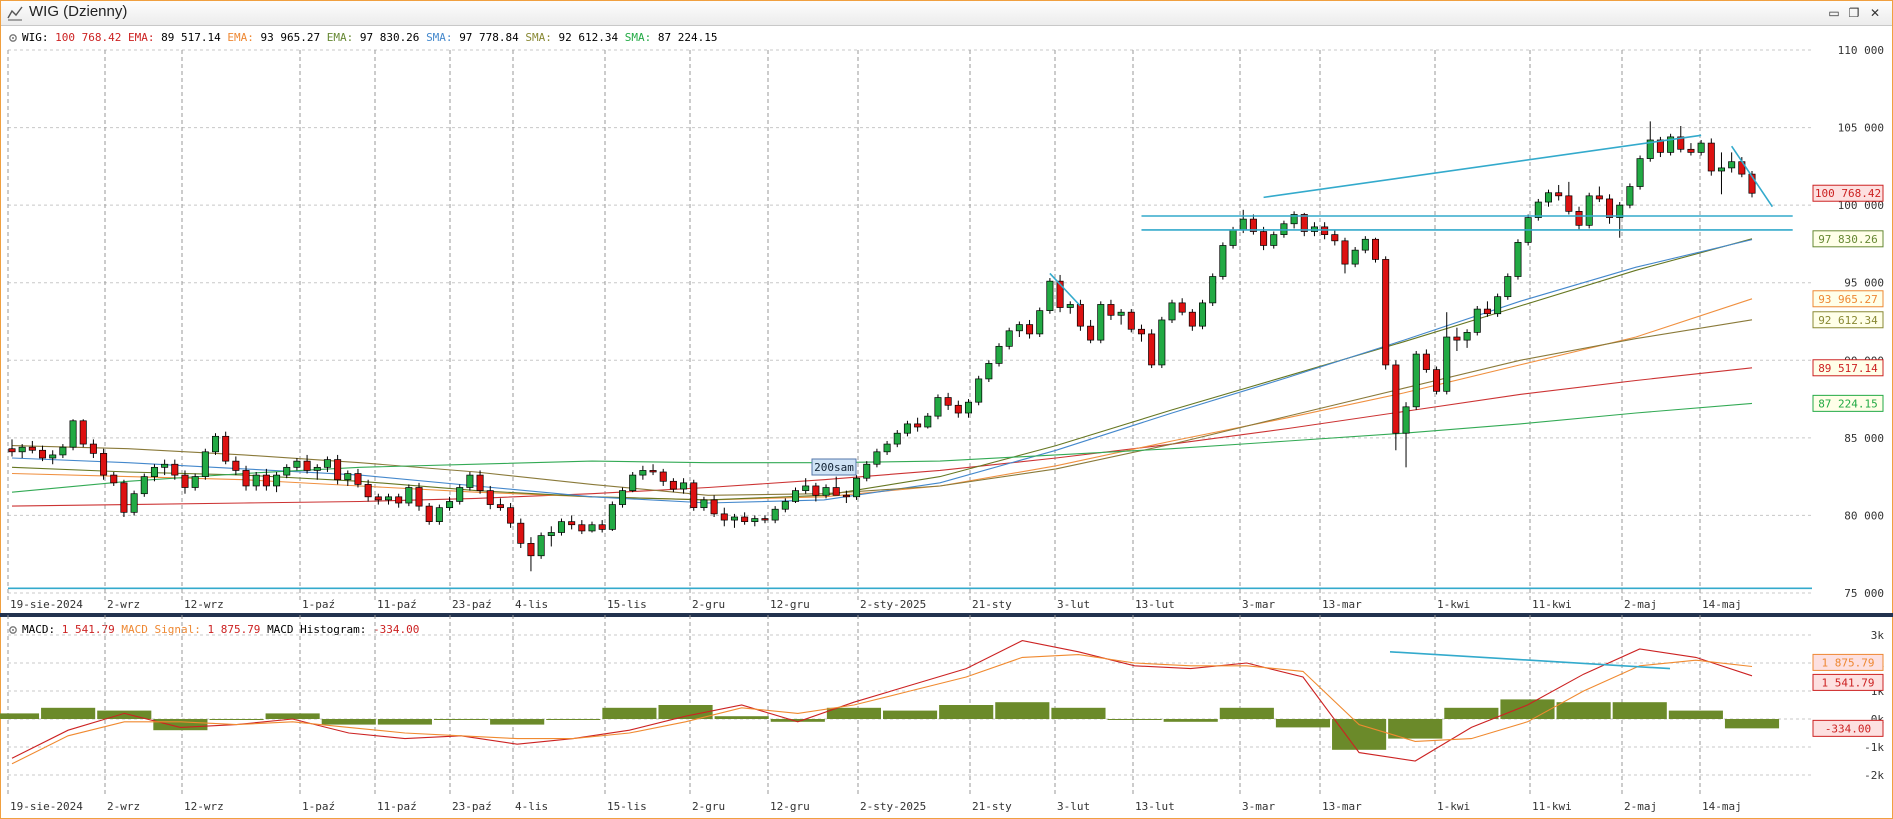  I want to click on annotation-label: 200sam, so click(834, 467).